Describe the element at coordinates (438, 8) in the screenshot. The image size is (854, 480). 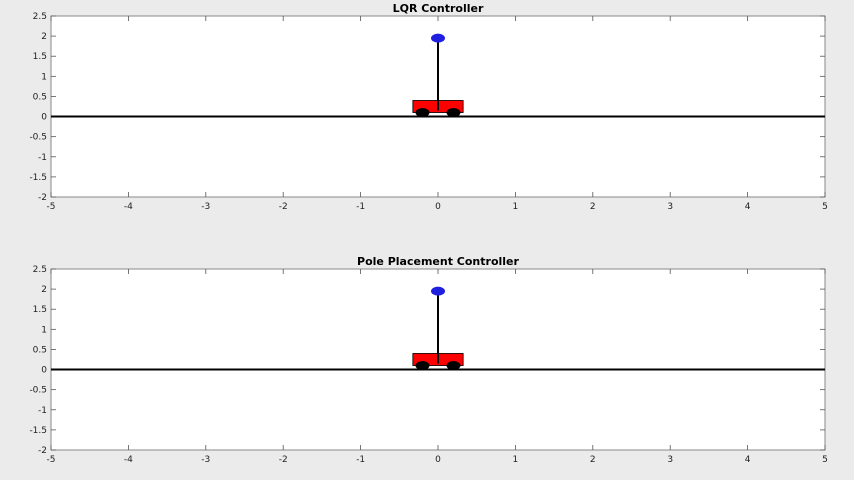
I see `axes-title: LQR Controller` at that location.